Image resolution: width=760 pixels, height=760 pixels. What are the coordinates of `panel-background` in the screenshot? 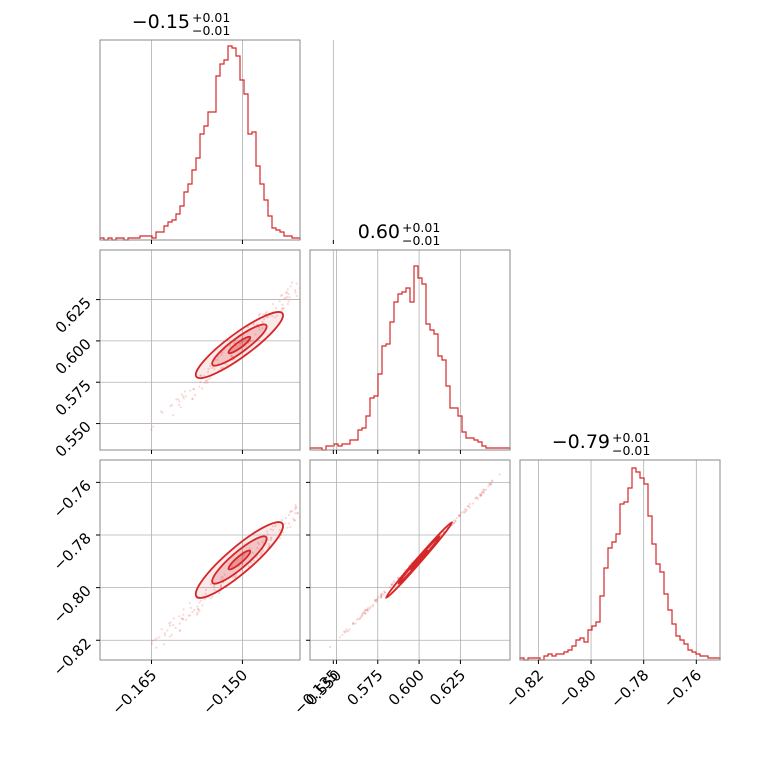 It's located at (410, 350).